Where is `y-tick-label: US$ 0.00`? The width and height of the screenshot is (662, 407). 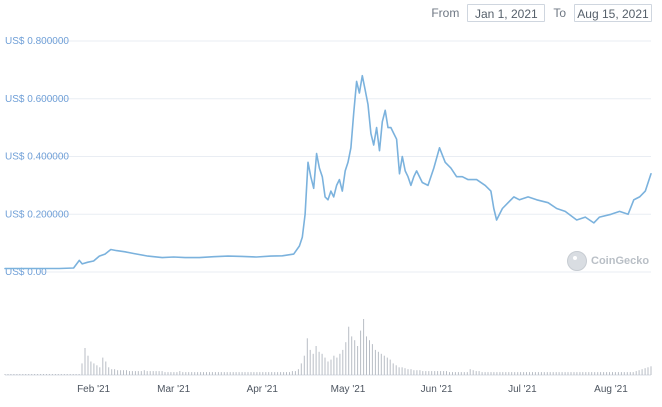 y-tick-label: US$ 0.00 is located at coordinates (26, 272).